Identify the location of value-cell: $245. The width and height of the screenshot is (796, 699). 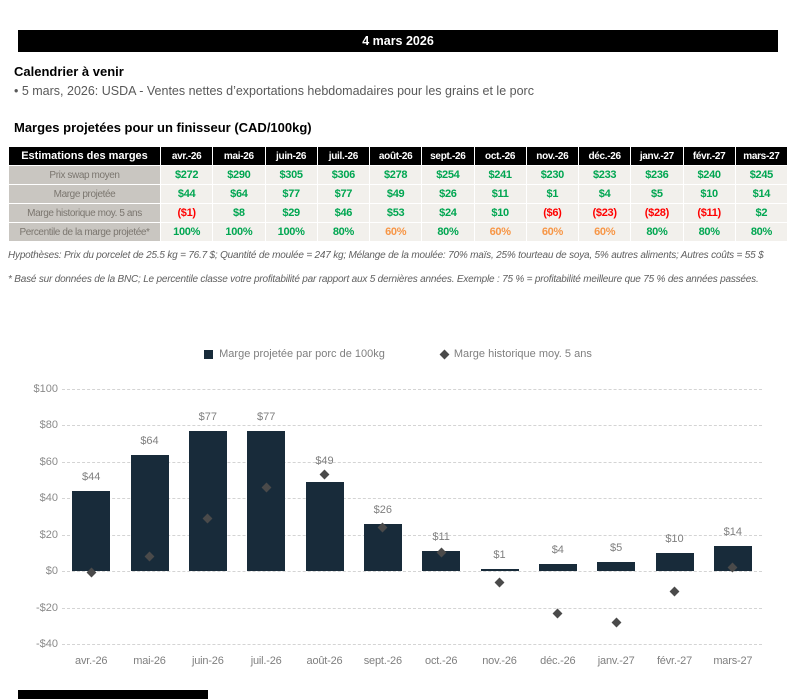
(761, 175).